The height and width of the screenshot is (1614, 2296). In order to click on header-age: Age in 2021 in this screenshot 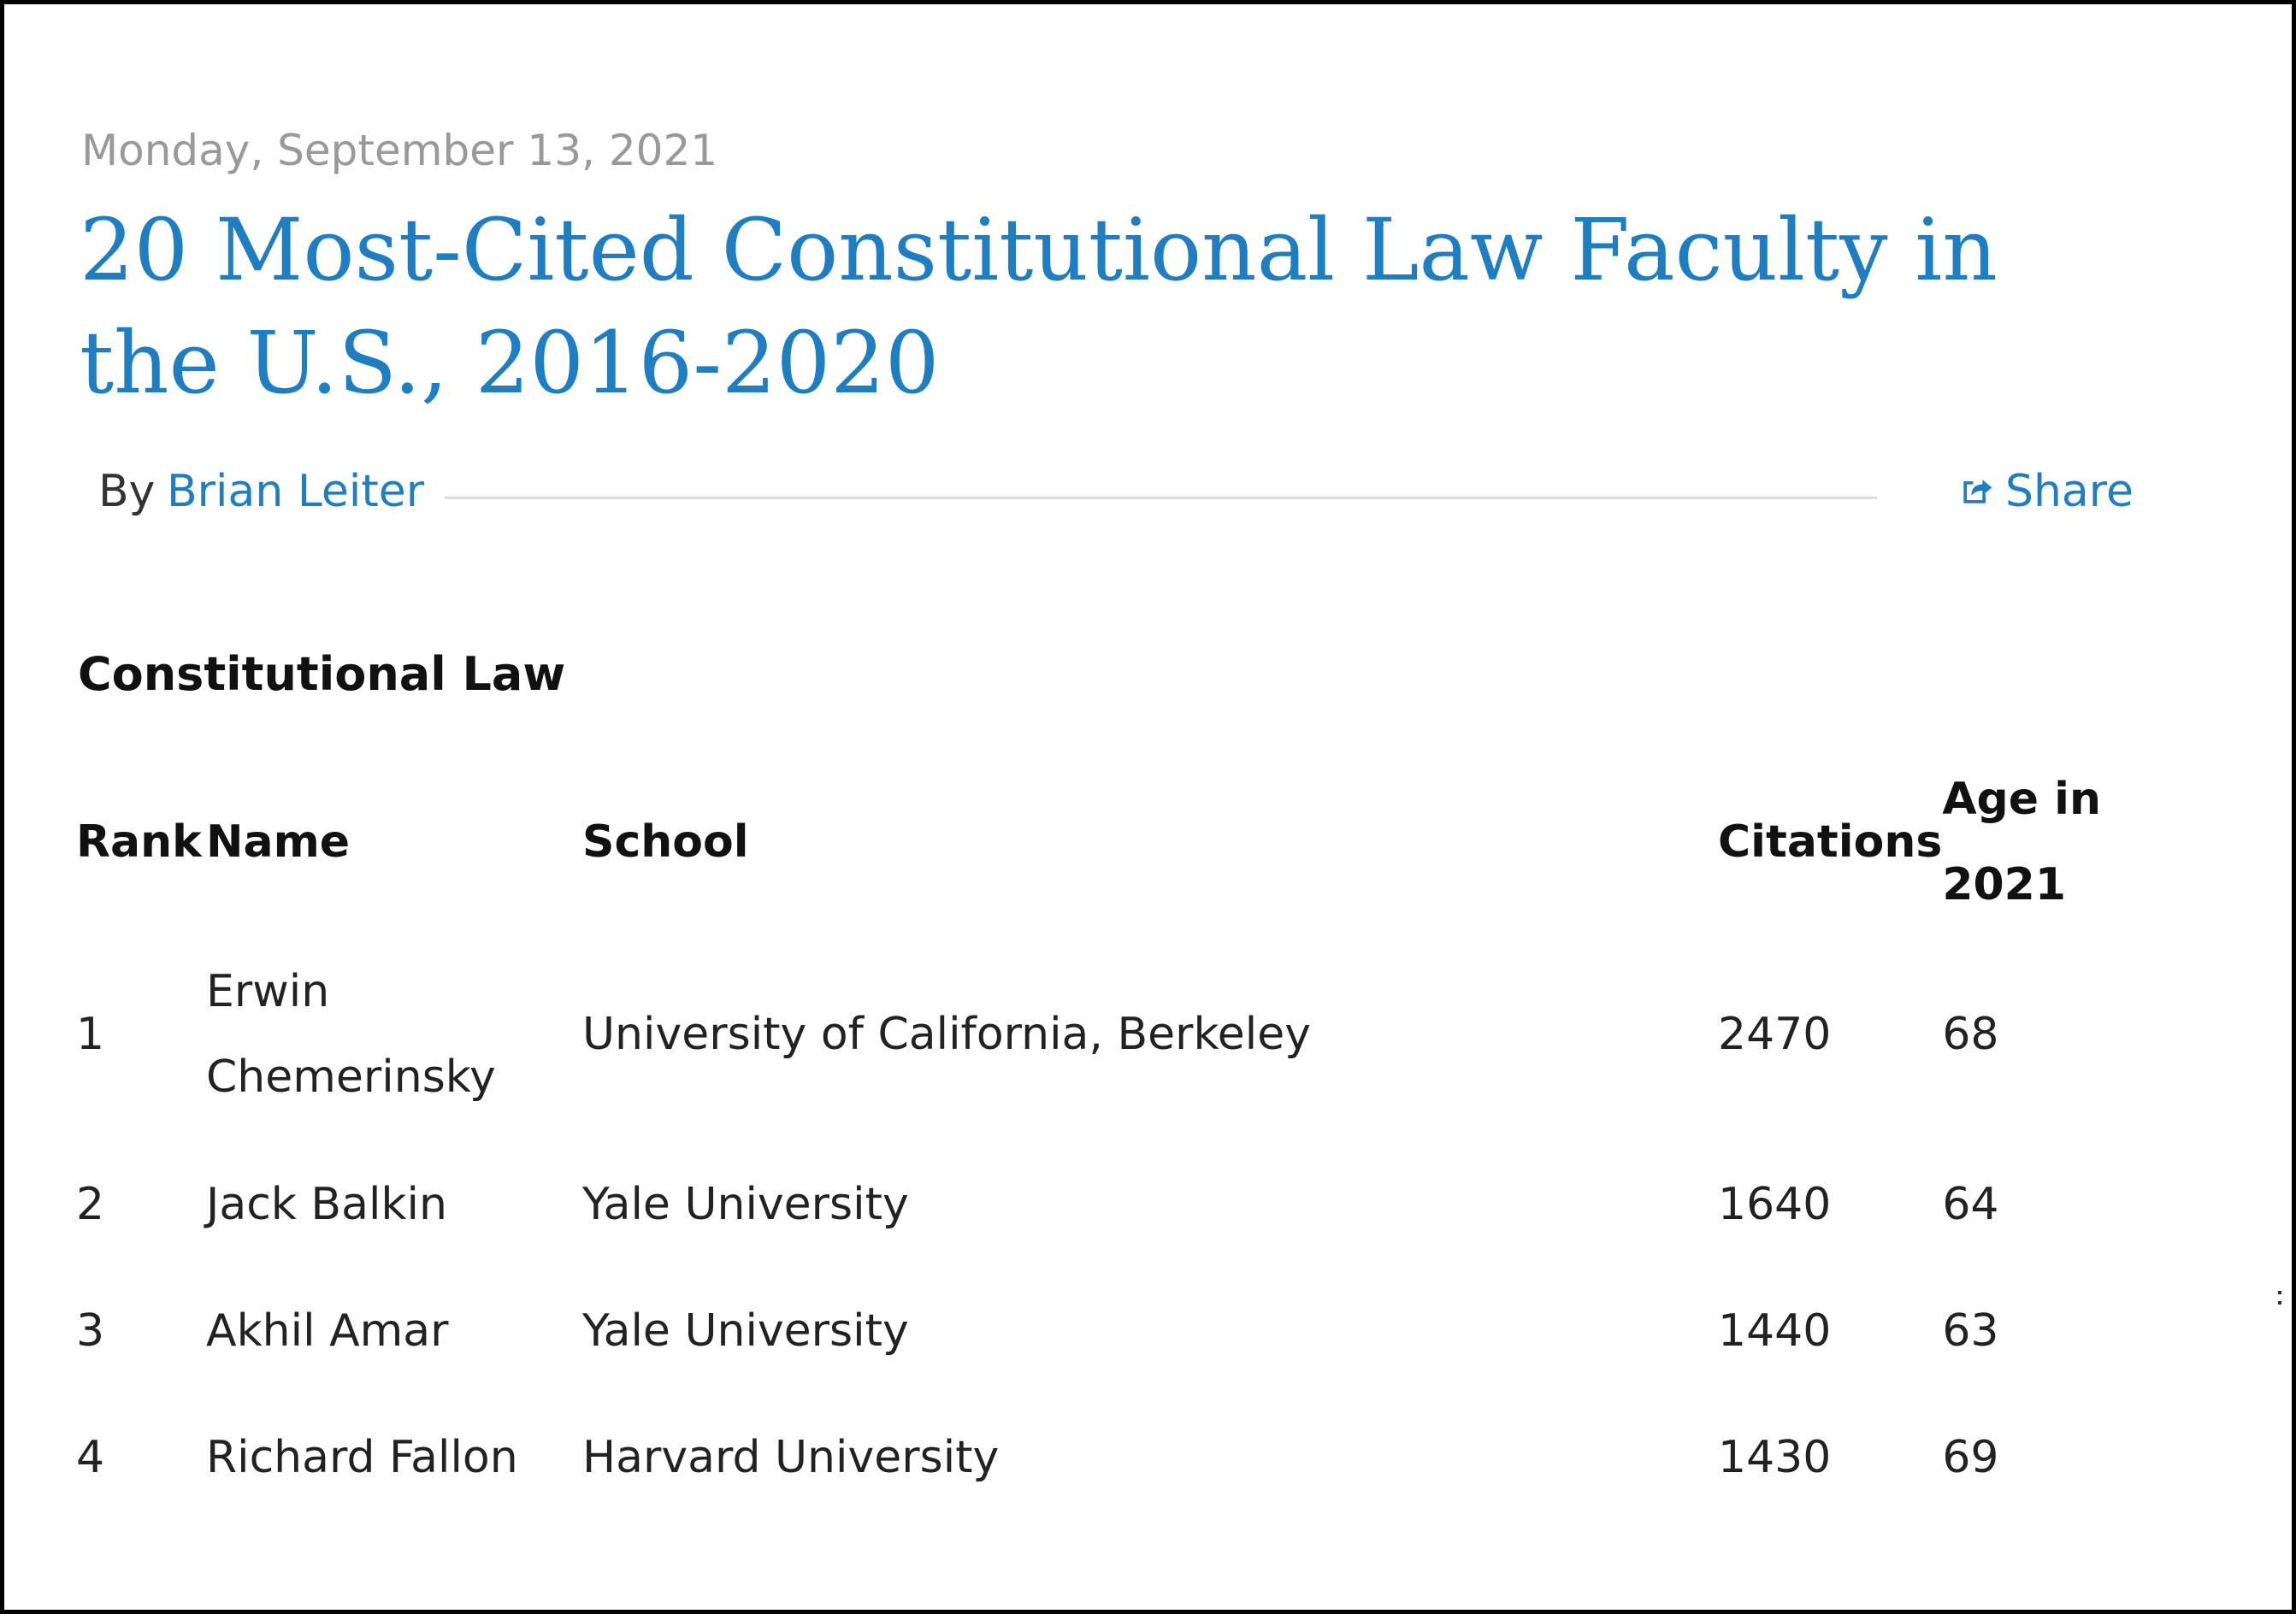, I will do `click(2053, 842)`.